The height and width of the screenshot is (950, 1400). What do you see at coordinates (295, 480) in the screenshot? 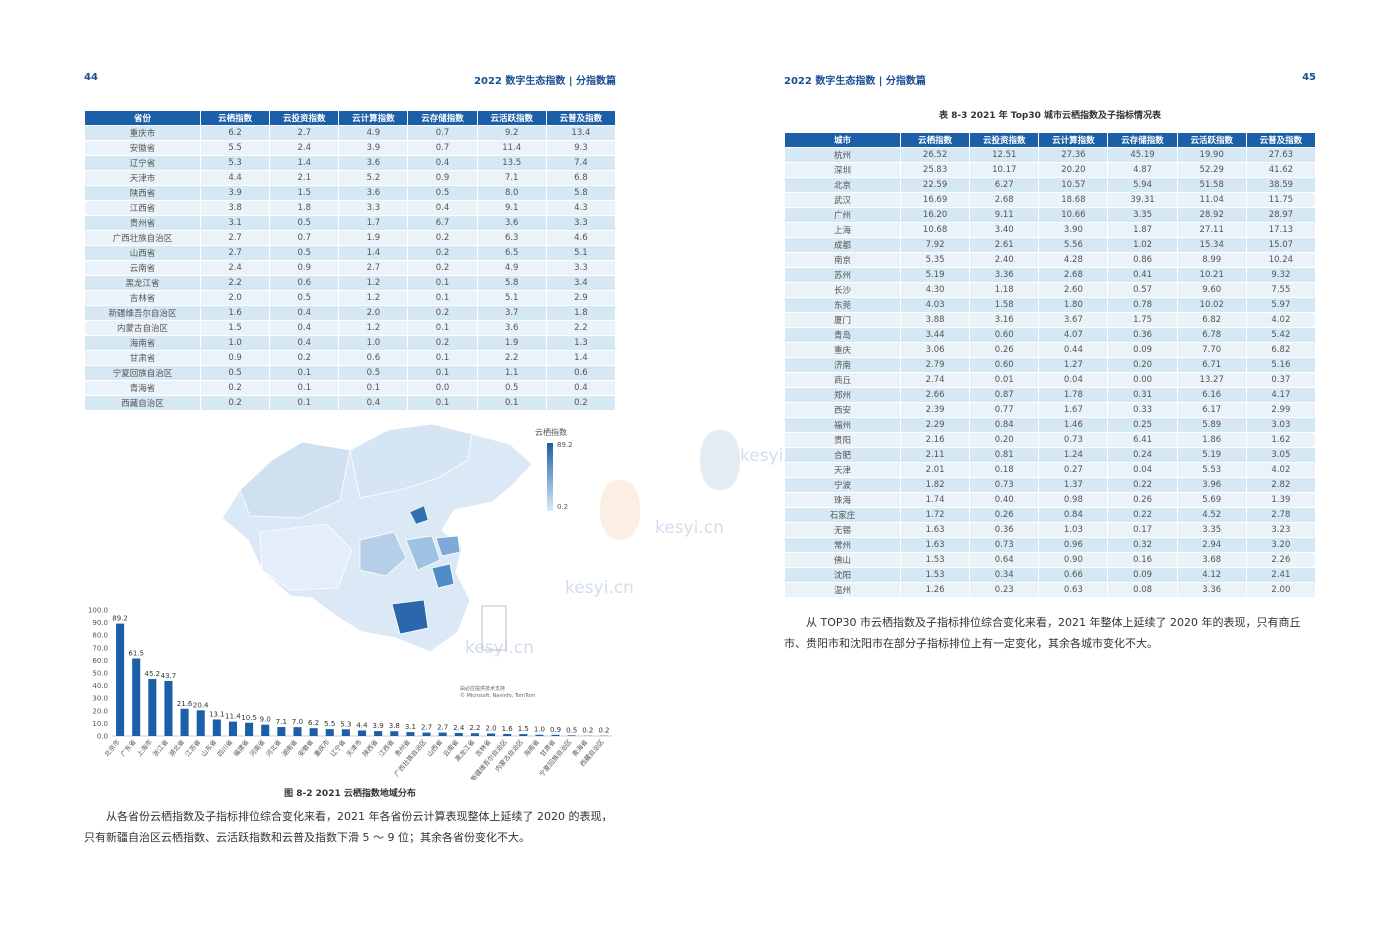
I see `region-xinjiang` at bounding box center [295, 480].